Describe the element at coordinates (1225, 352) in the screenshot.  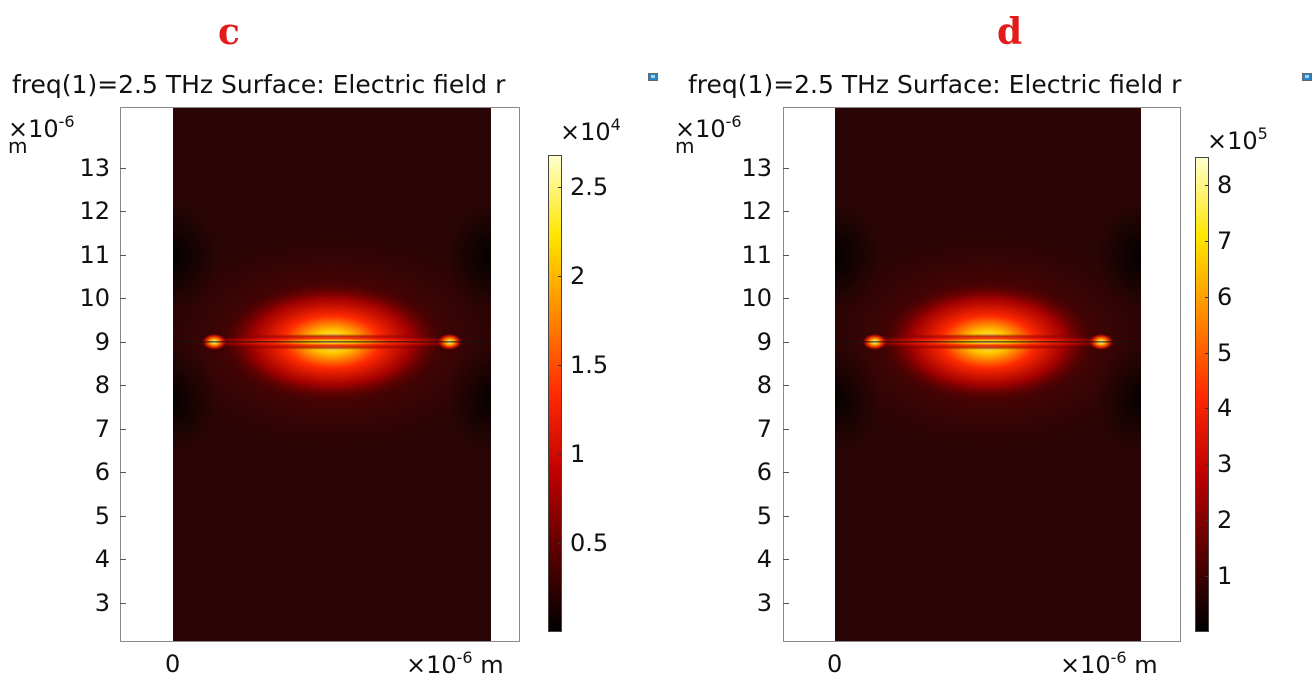
I see `colorbar-tick-label: 5` at that location.